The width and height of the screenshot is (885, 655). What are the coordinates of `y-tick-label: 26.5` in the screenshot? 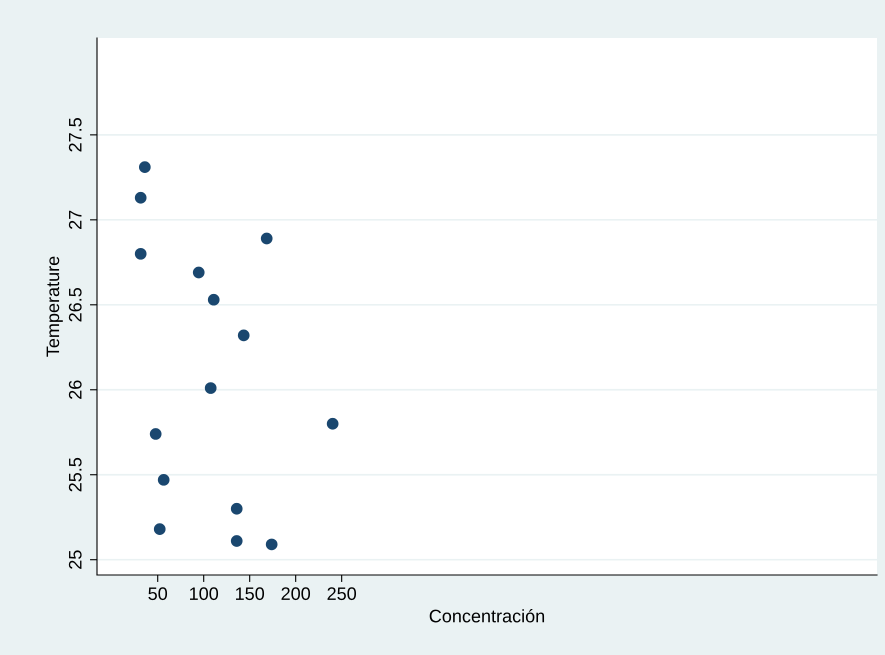 It's located at (75, 305).